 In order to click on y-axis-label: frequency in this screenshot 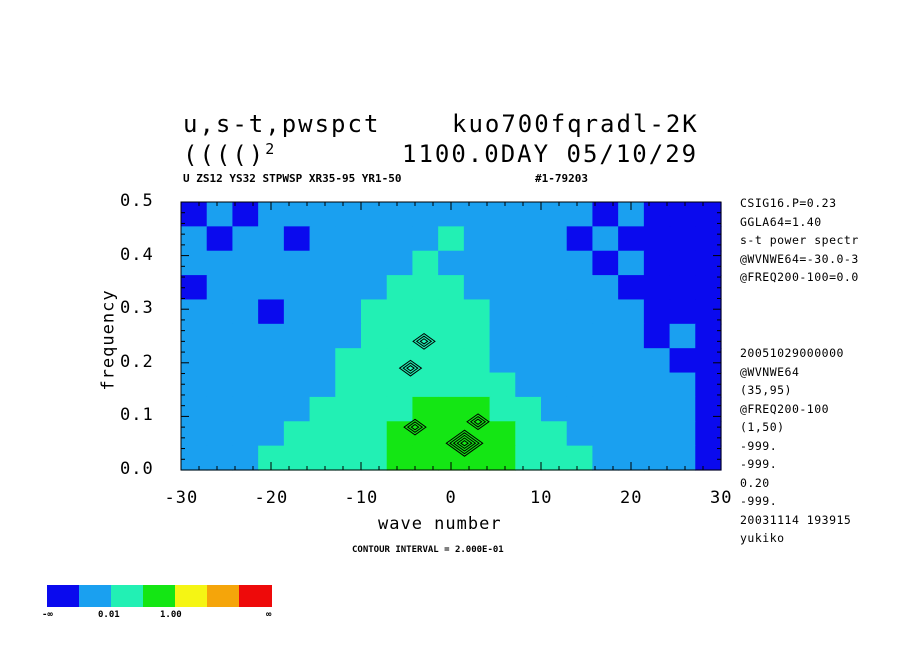, I will do `click(108, 340)`.